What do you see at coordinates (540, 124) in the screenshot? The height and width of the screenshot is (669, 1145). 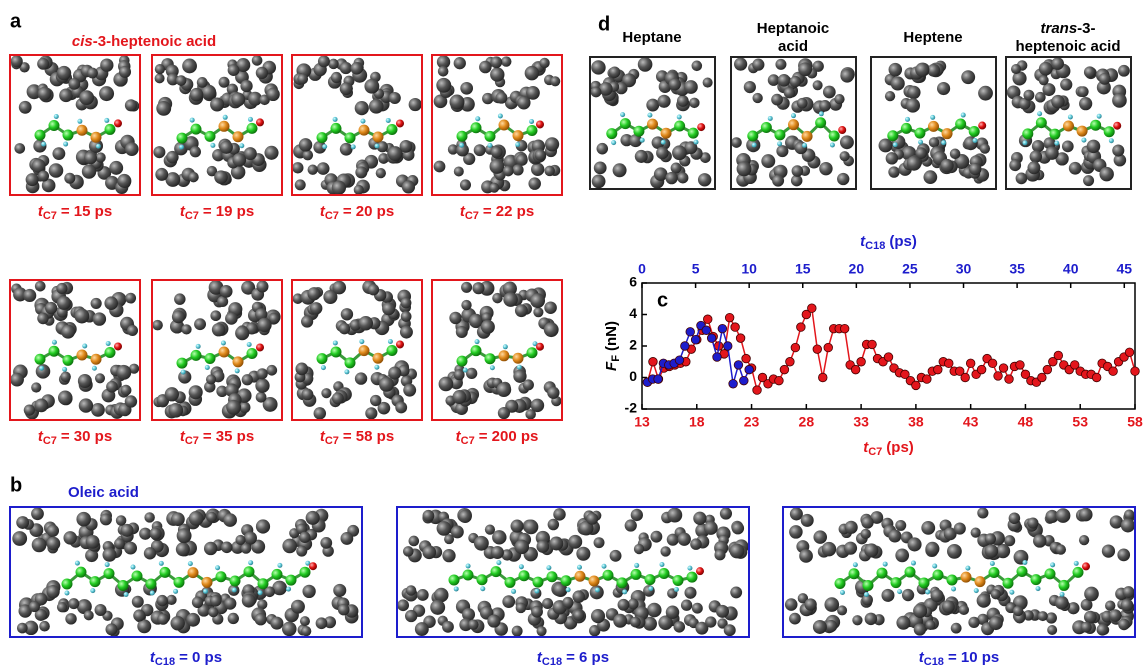 I see `oxygen` at bounding box center [540, 124].